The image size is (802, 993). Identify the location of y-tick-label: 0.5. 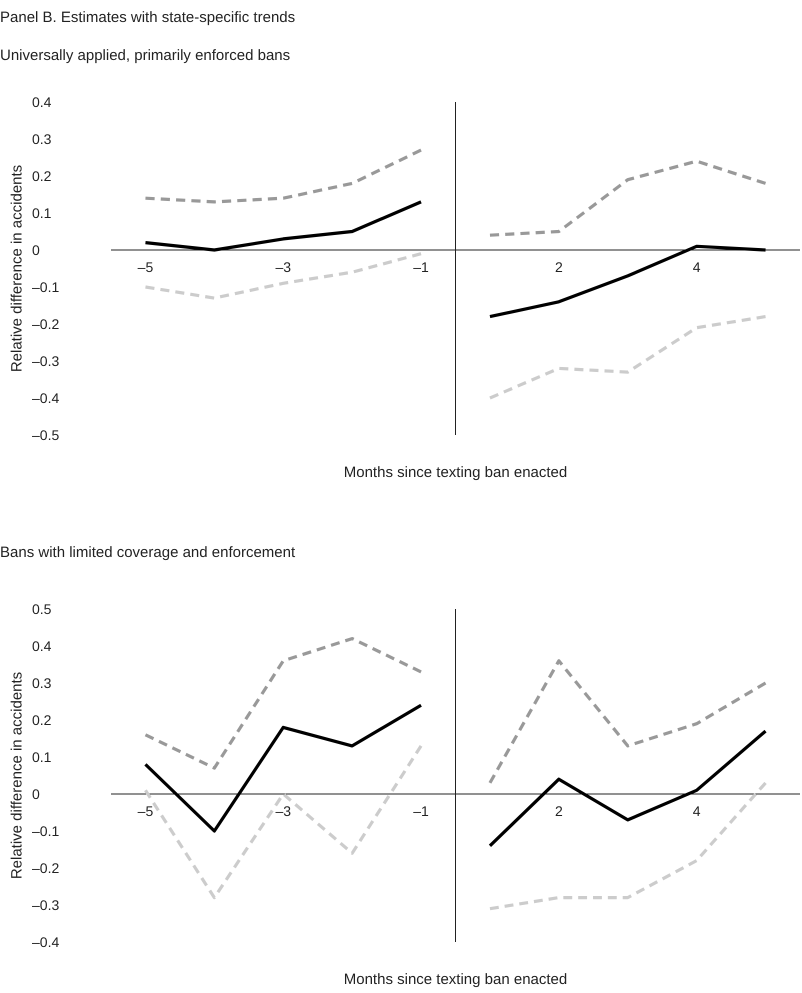
(42, 608).